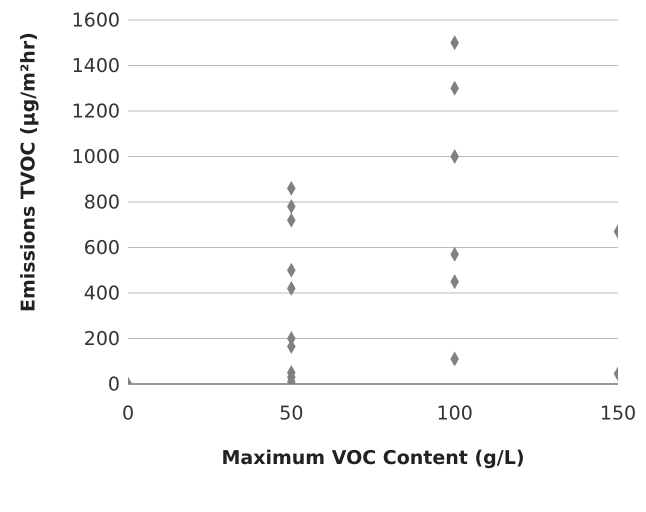  I want to click on y-tick-label: 400, so click(102, 293).